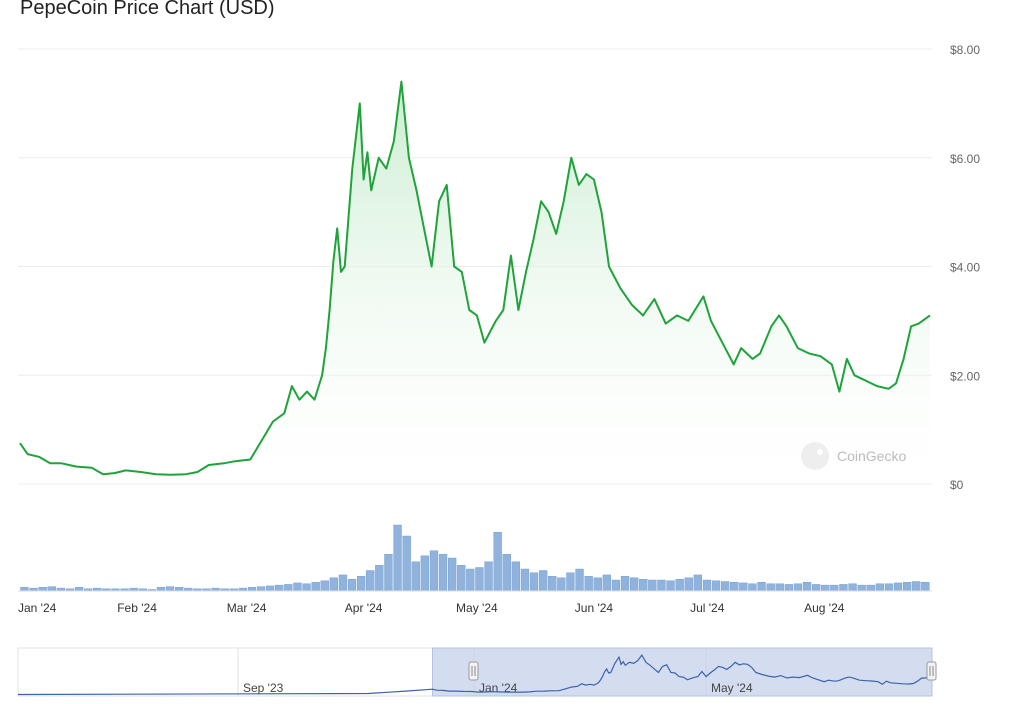 This screenshot has width=1024, height=704. Describe the element at coordinates (682, 672) in the screenshot. I see `navigator-selection` at that location.